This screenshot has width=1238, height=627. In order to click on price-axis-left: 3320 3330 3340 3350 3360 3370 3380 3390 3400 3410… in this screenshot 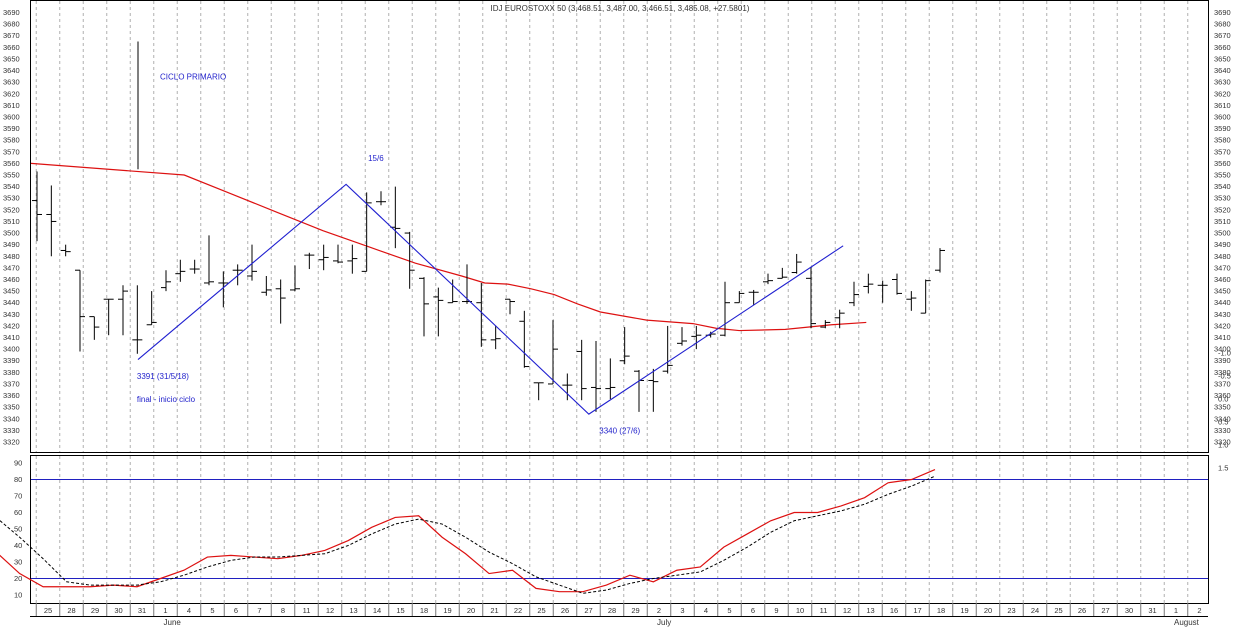, I will do `click(11, 227)`.